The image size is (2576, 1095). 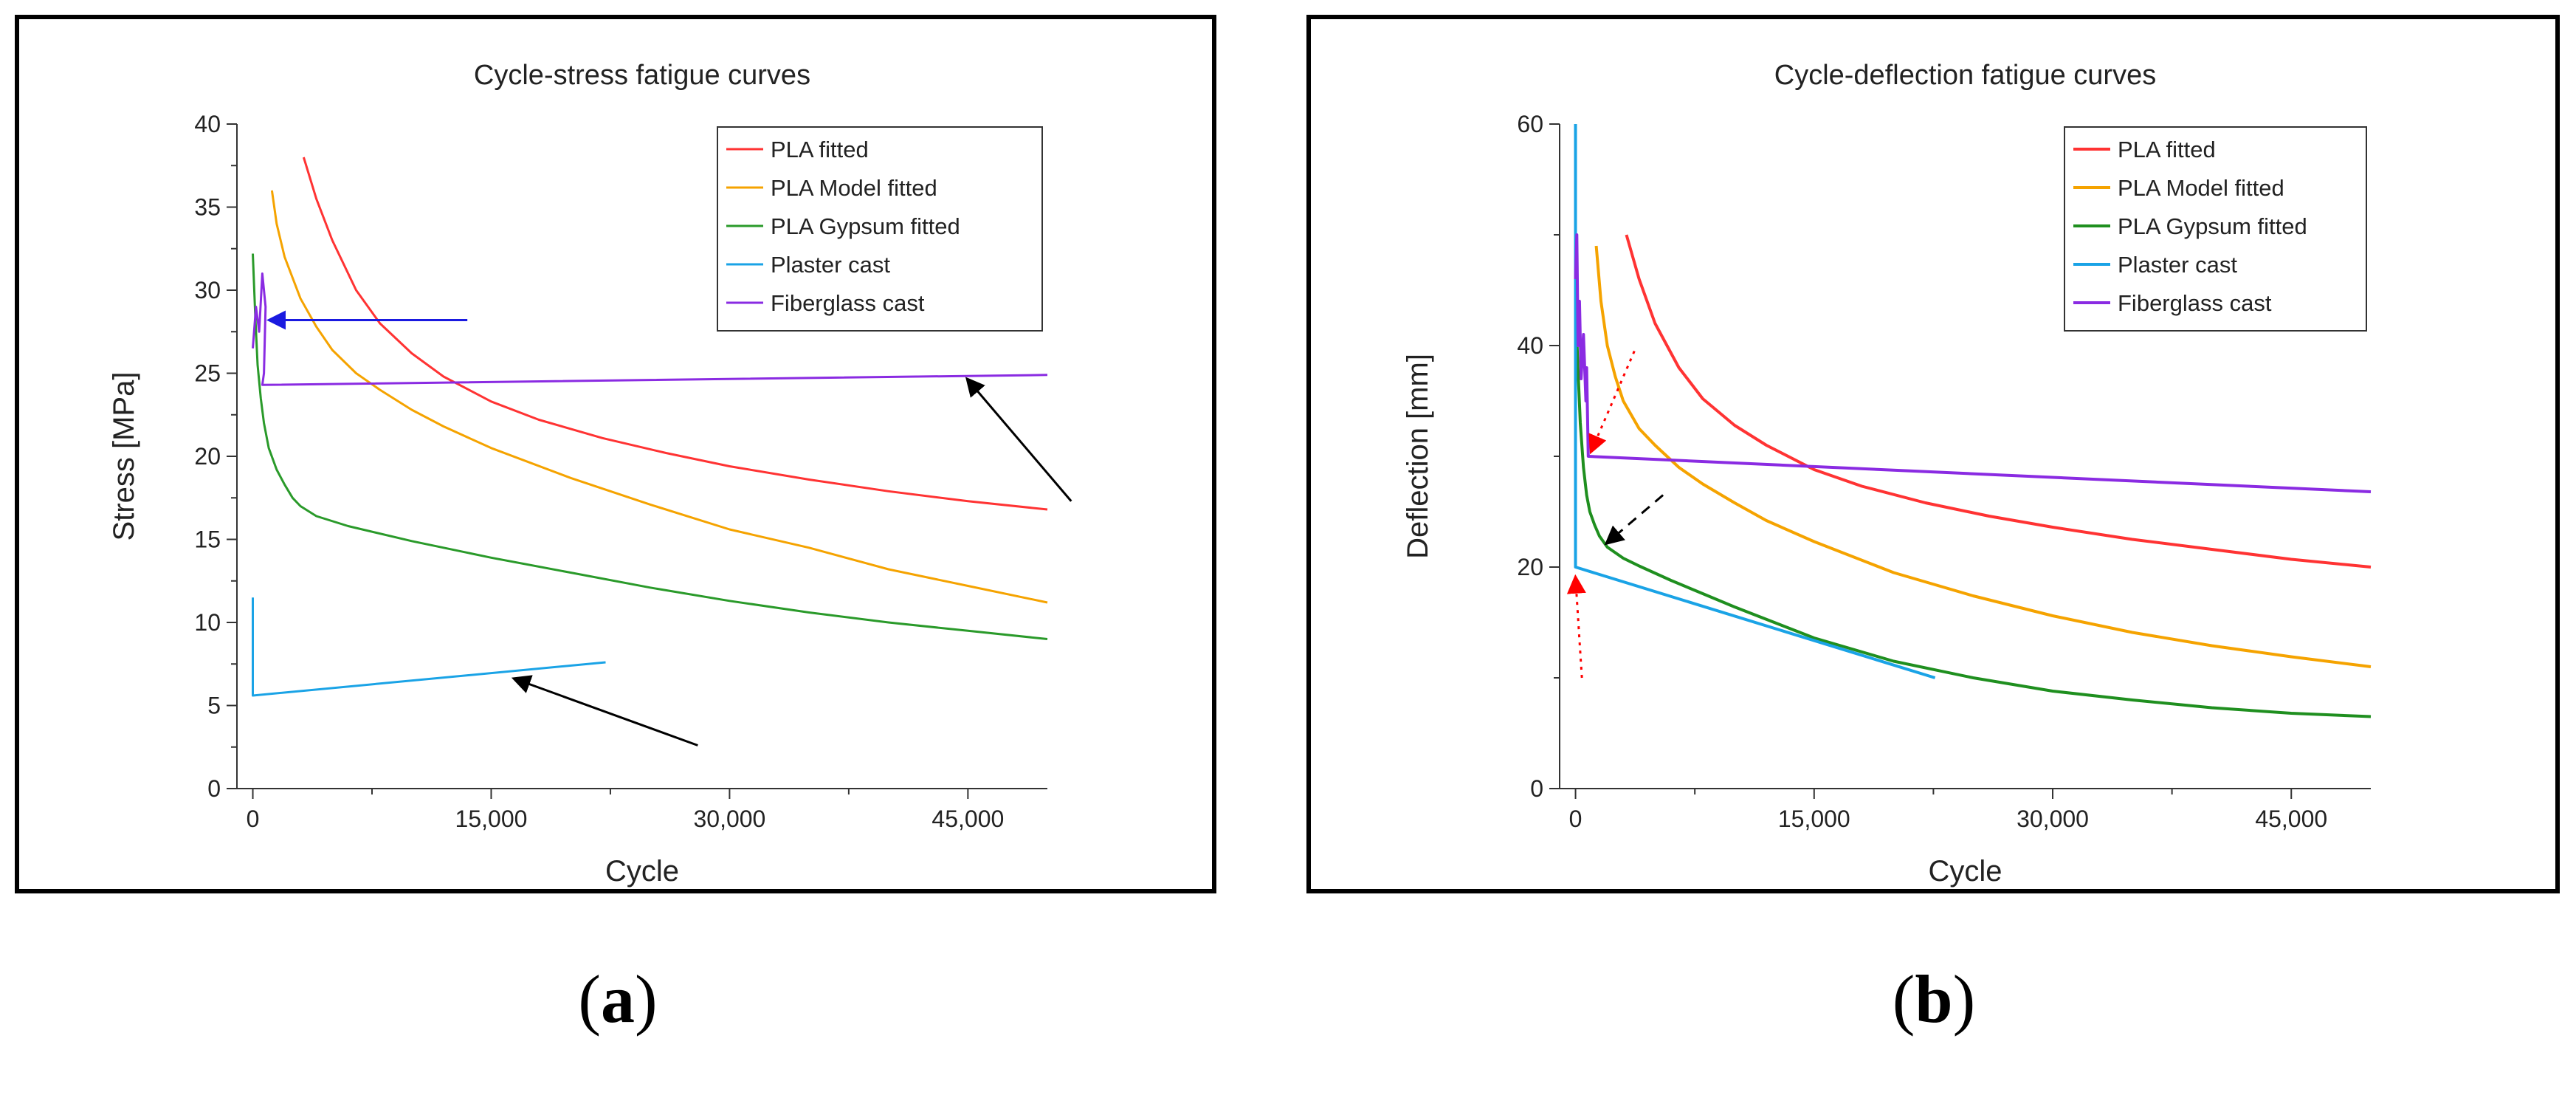 What do you see at coordinates (208, 290) in the screenshot?
I see `y-tick-label: 30` at bounding box center [208, 290].